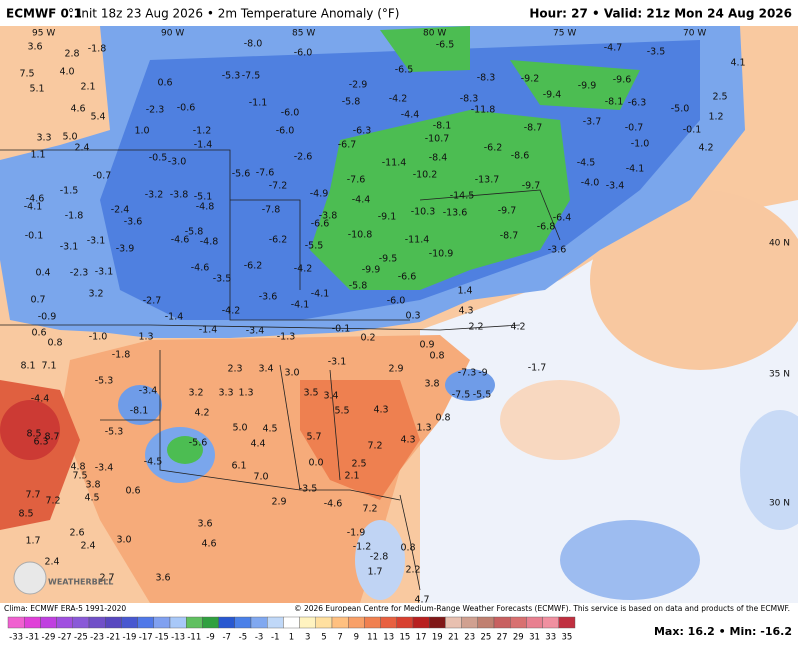 This screenshot has height=655, width=798. What do you see at coordinates (106, 578) in the screenshot?
I see `anomaly-label: 2.7` at bounding box center [106, 578].